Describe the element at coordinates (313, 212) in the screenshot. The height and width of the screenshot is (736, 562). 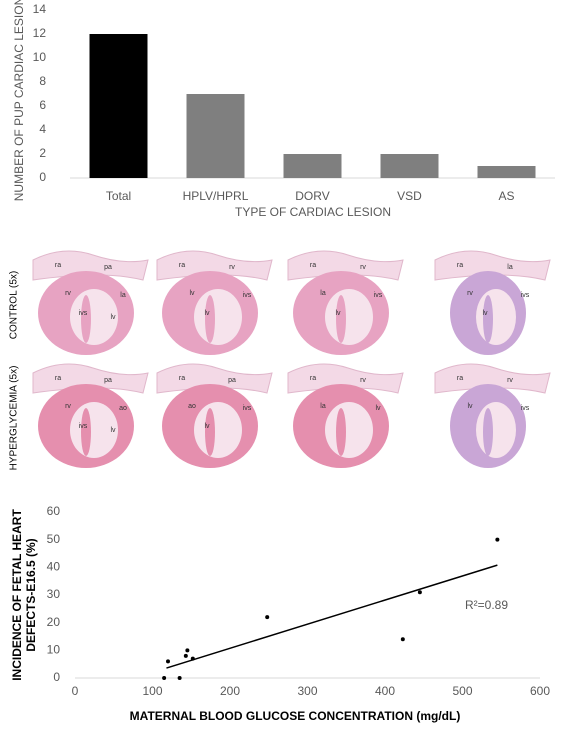
I see `x-axis-label: TYPE OF CARDIAC LESION` at that location.